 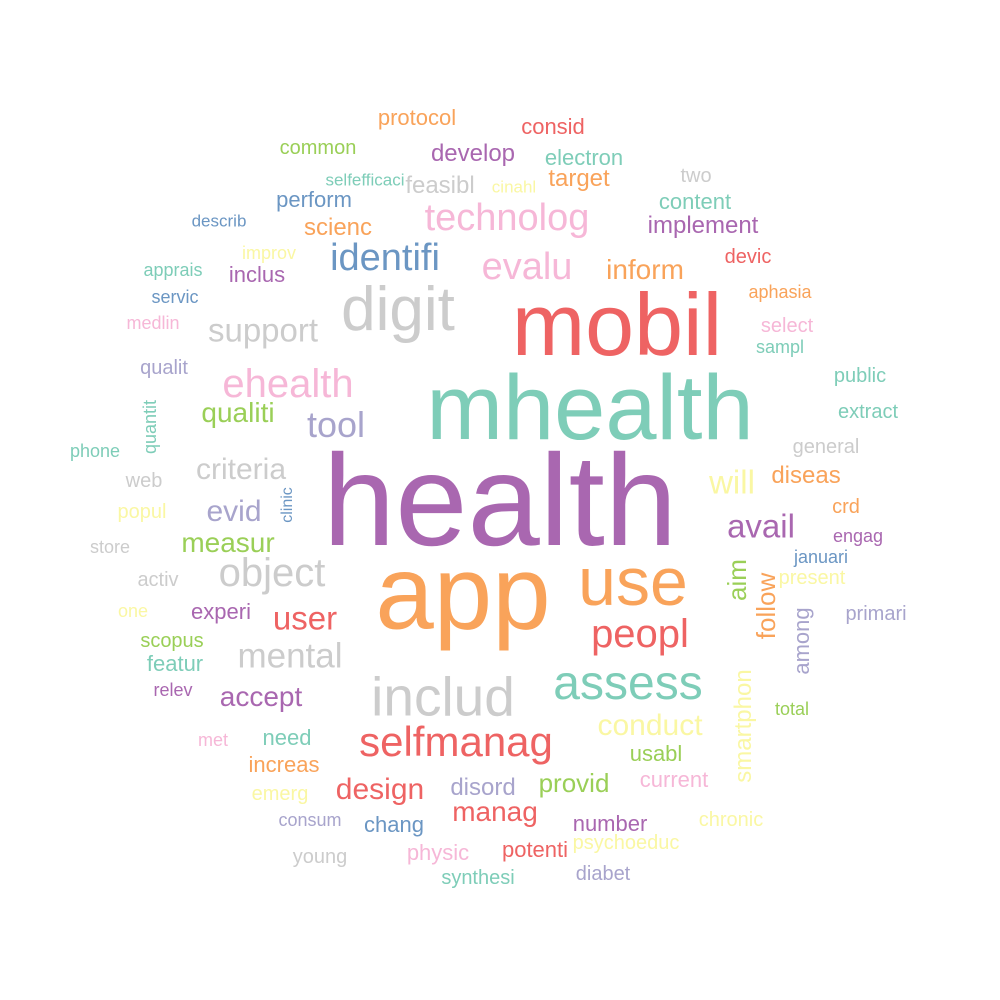 What do you see at coordinates (241, 469) in the screenshot?
I see `cloud-word: criteria` at bounding box center [241, 469].